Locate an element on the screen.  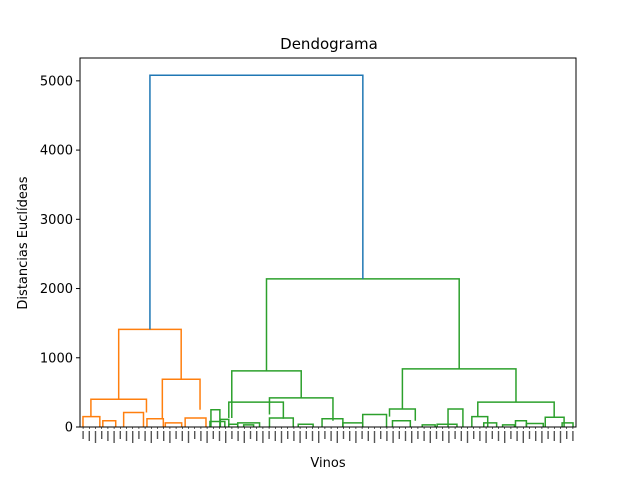
cluster-1a-link is located at coordinates (119, 407).